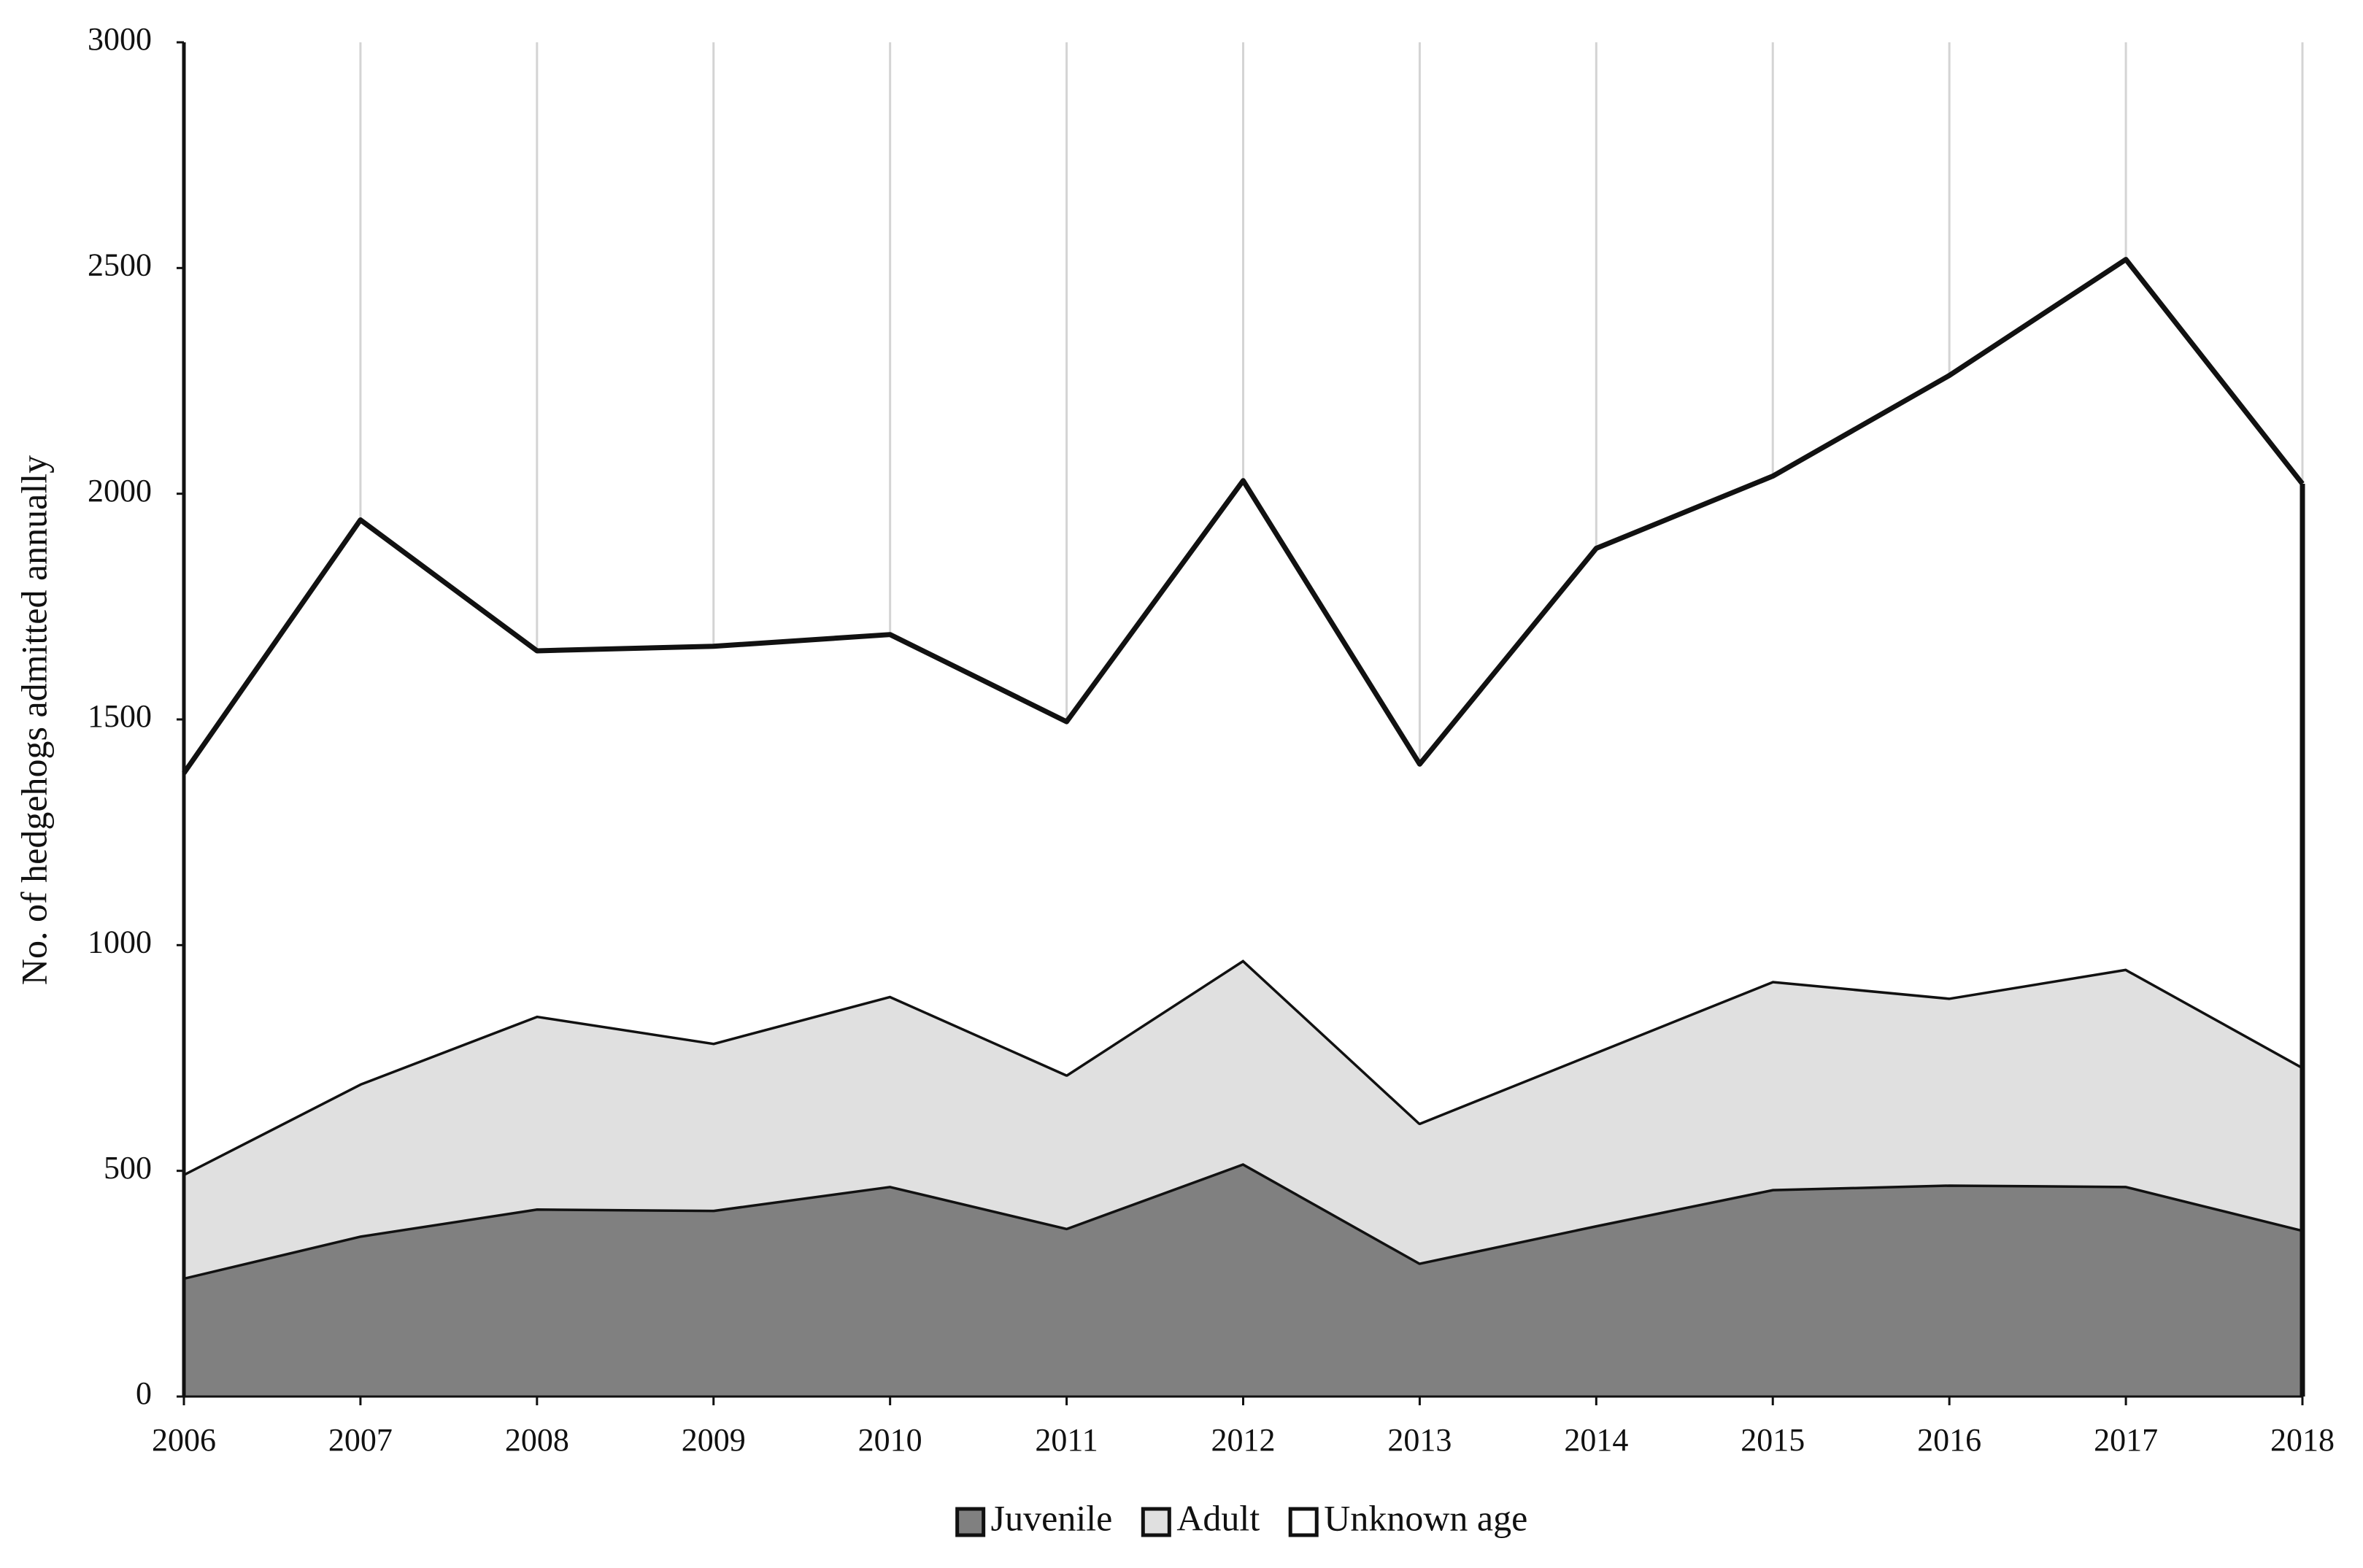 This screenshot has width=2363, height=1568. I want to click on x-tick-label: 2013, so click(1419, 1440).